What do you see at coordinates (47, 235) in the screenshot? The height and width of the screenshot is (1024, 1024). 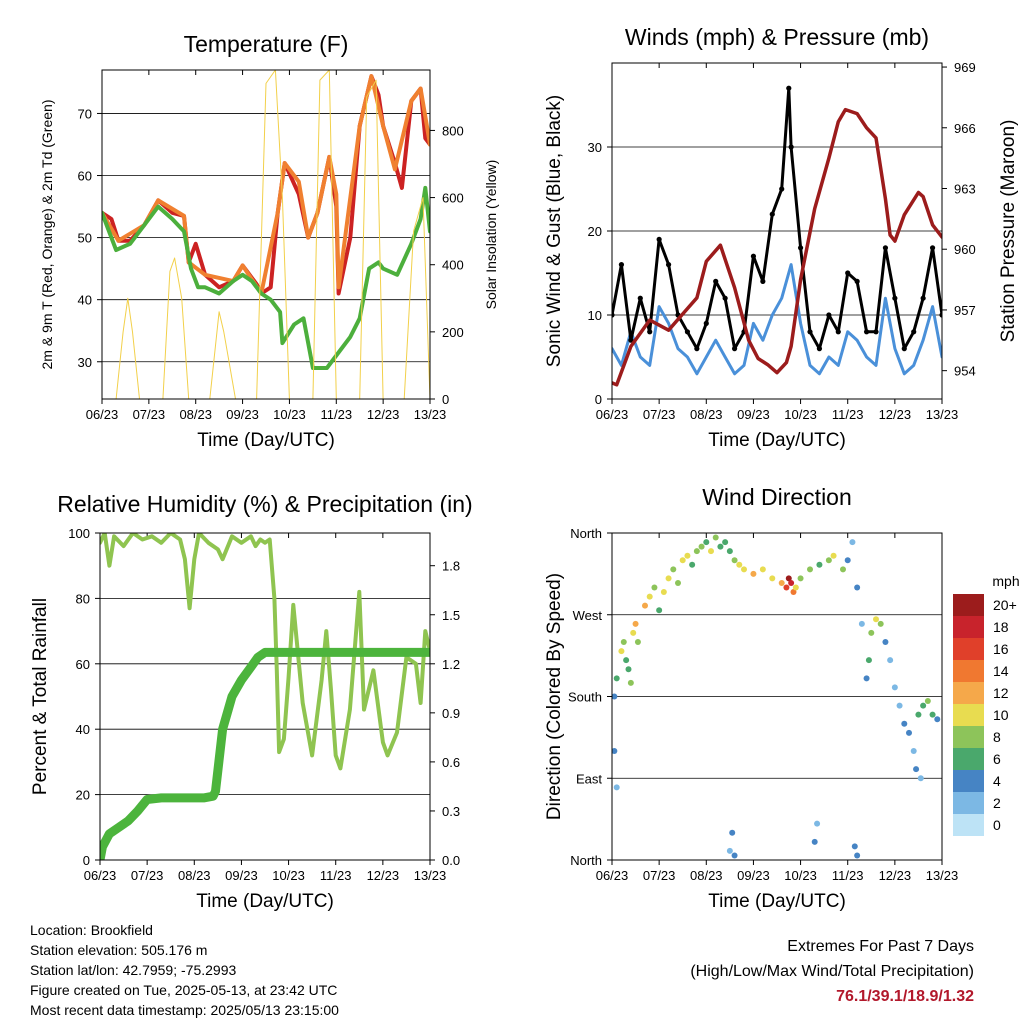 I see `y-axis-label: 2m & 9m T (Red, Orange) & 2m Td (Green)` at bounding box center [47, 235].